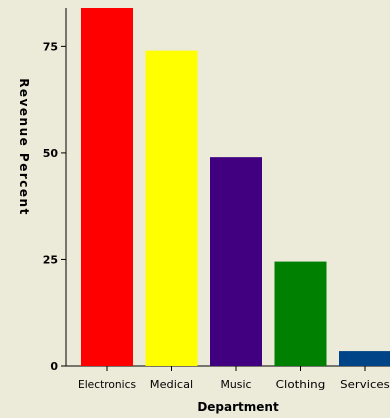 This screenshot has width=390, height=418. Describe the element at coordinates (236, 384) in the screenshot. I see `x-tick-label-music: Music` at that location.